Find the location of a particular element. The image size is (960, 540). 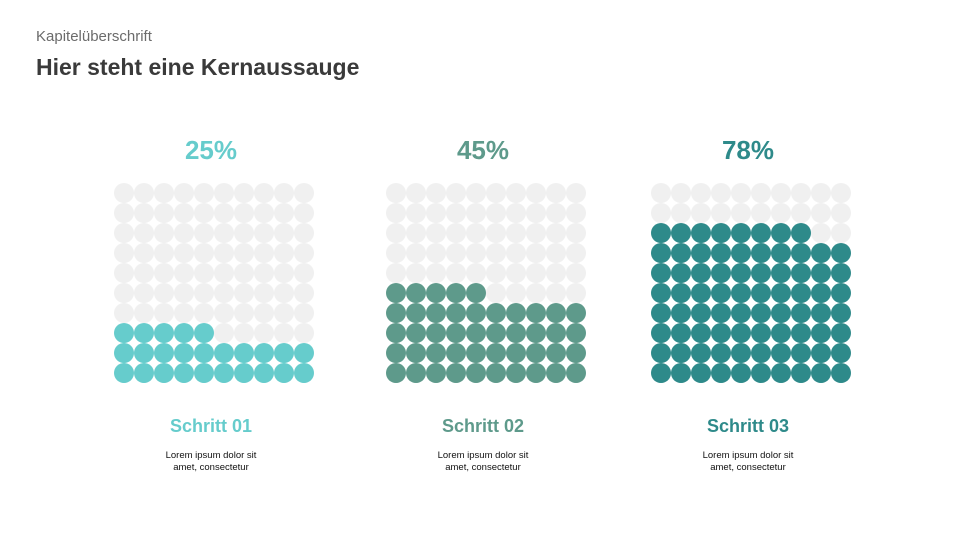

waffle-grid is located at coordinates (486, 283).